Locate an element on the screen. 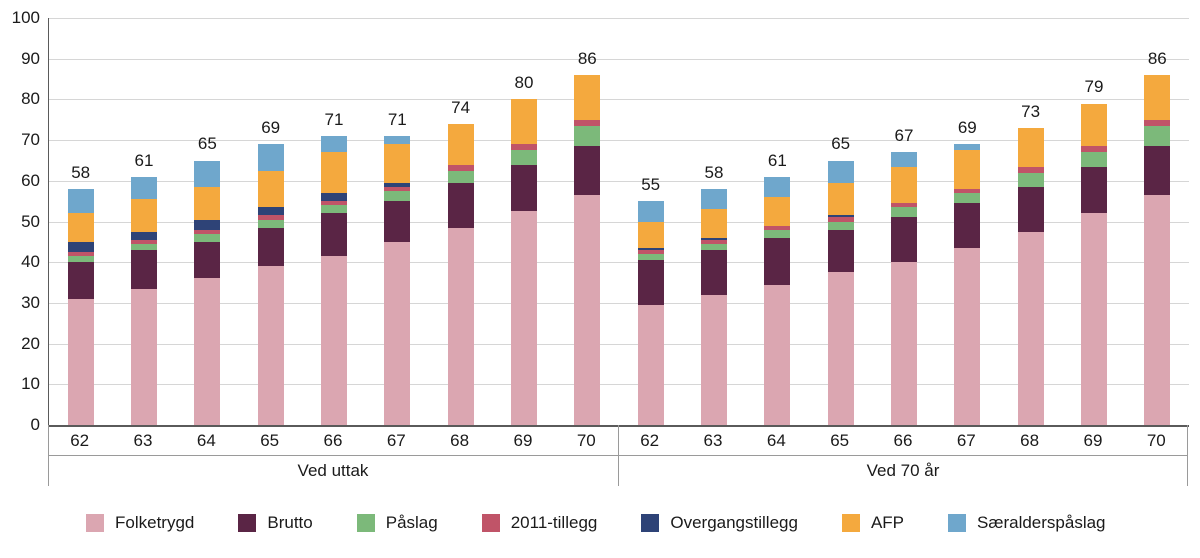 The width and height of the screenshot is (1200, 558). bar-total-label: 73 is located at coordinates (1031, 111).